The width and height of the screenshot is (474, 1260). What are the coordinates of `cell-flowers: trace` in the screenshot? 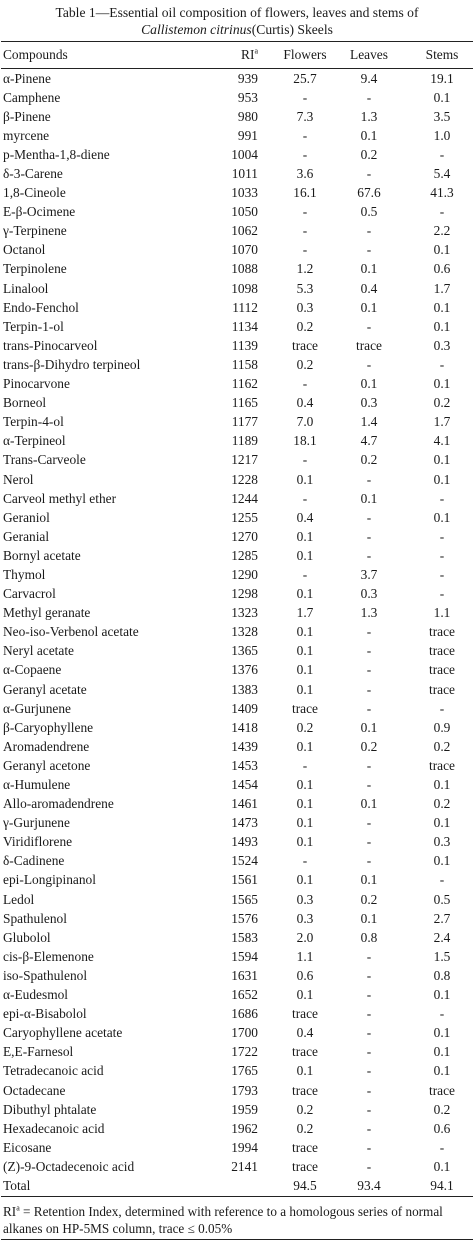 It's located at (304, 1090).